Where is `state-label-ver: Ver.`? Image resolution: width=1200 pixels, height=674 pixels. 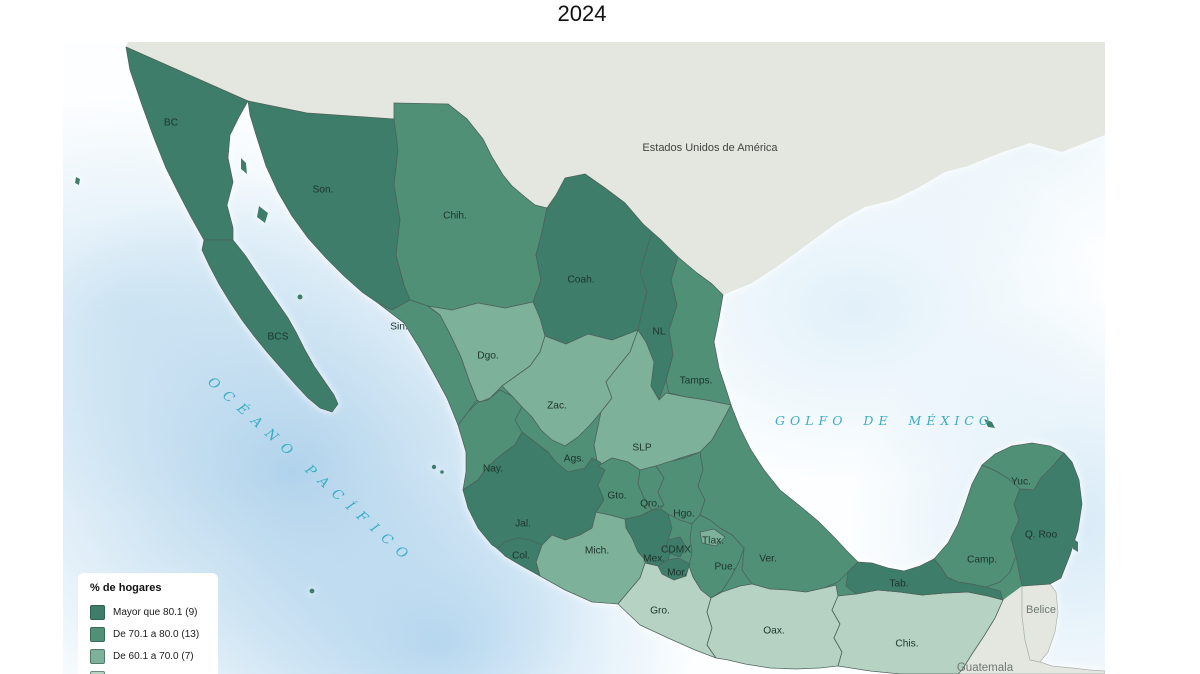 state-label-ver: Ver. is located at coordinates (768, 559).